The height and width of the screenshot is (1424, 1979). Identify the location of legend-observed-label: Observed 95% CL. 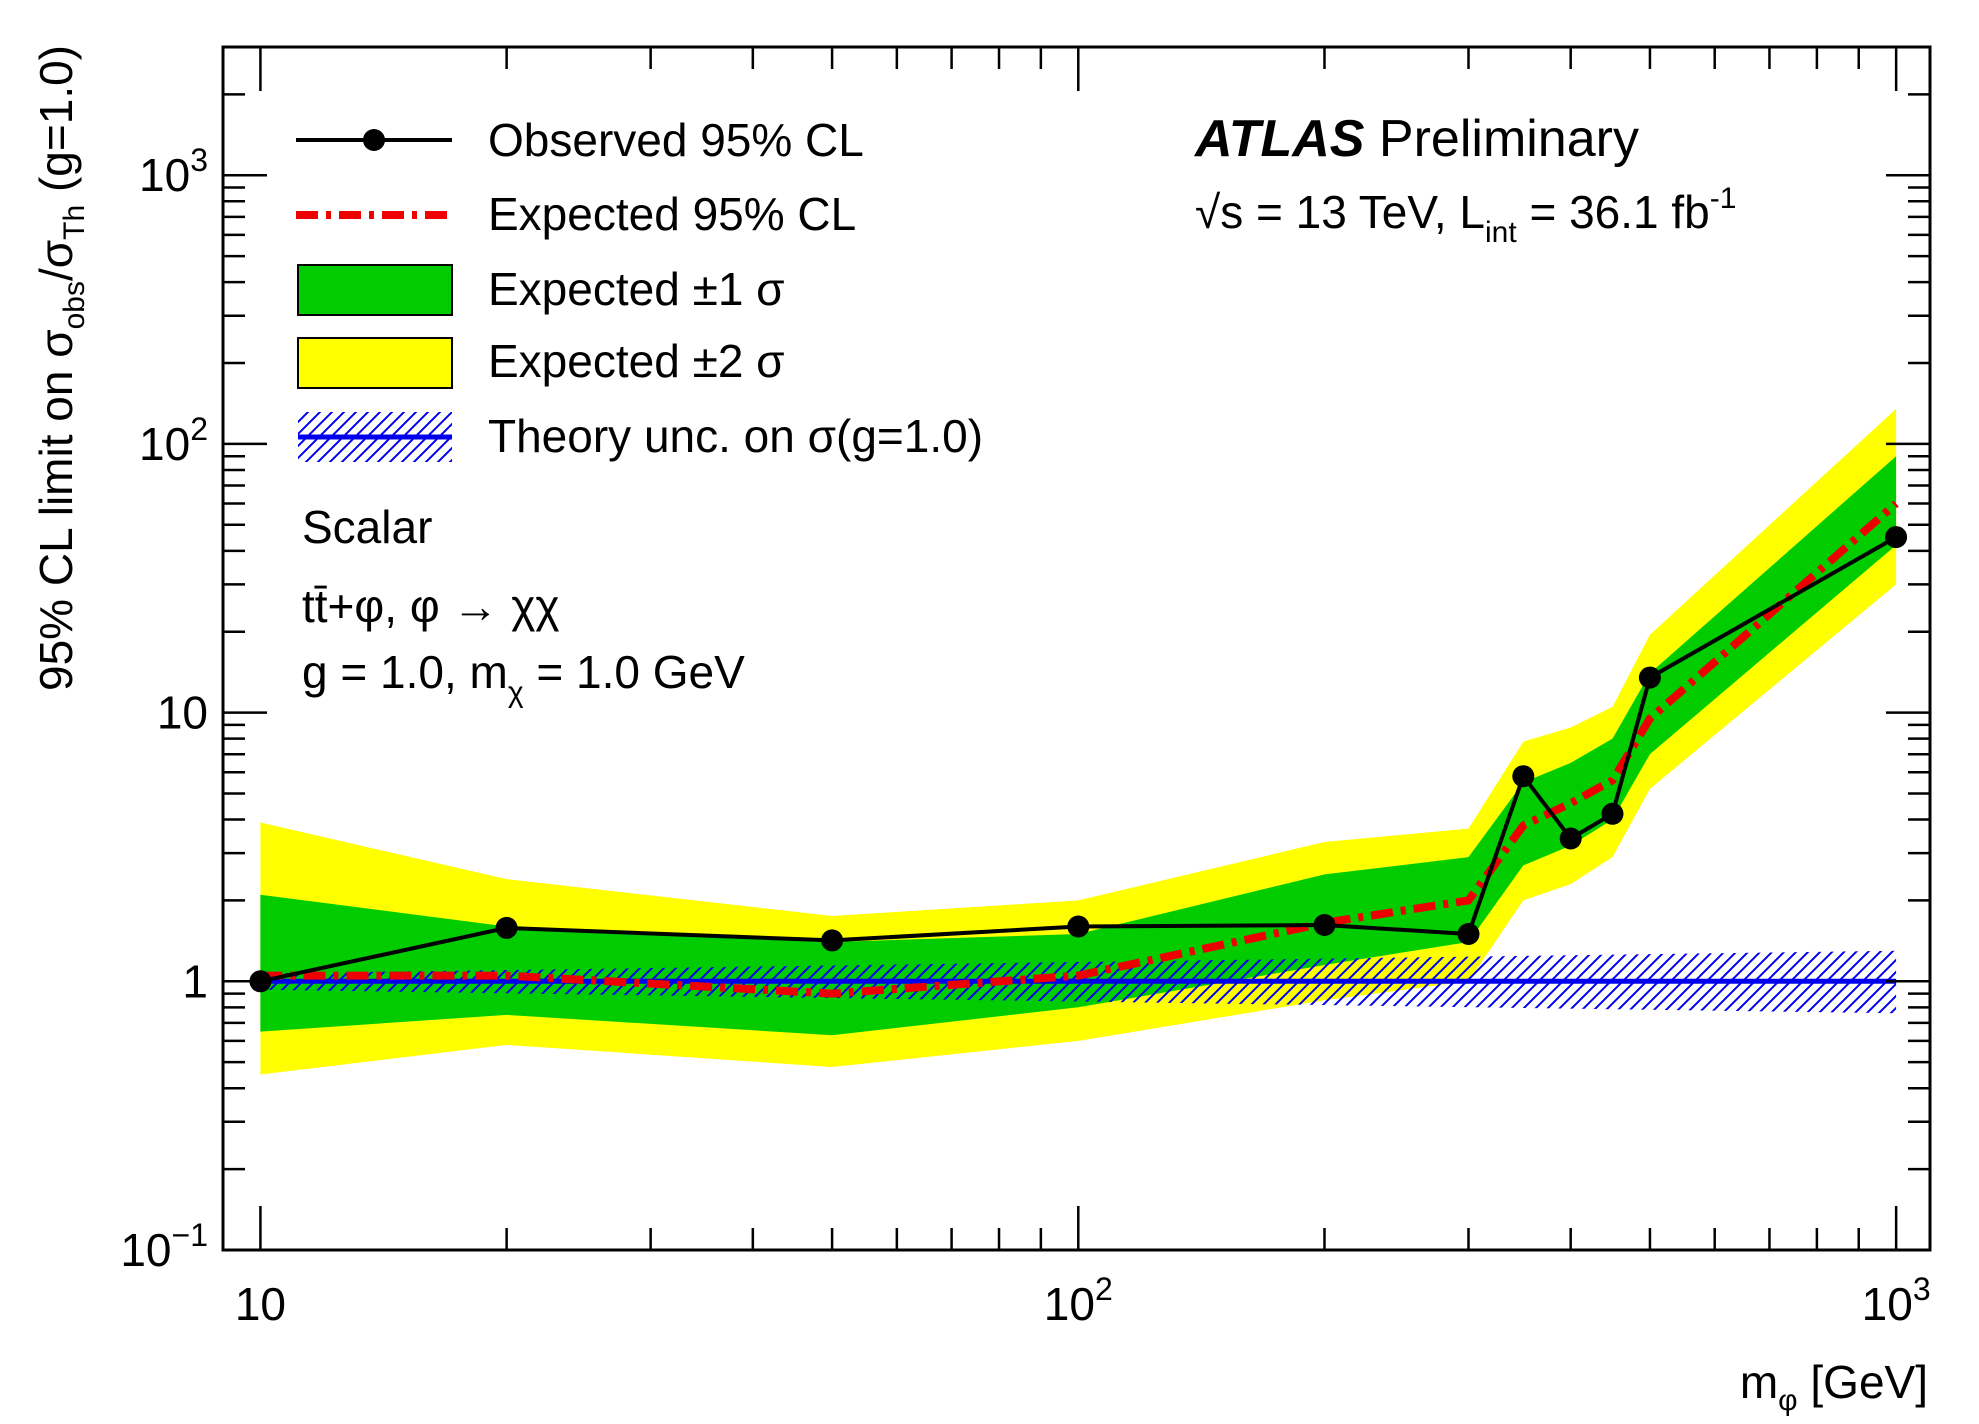
(676, 140).